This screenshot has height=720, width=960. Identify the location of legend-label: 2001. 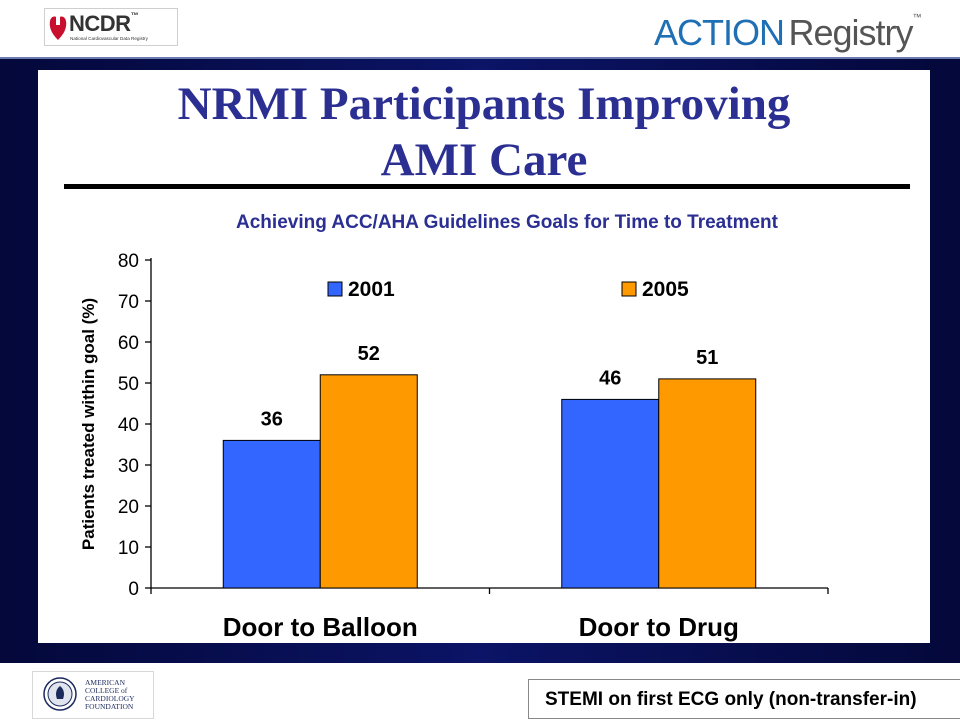
(371, 289).